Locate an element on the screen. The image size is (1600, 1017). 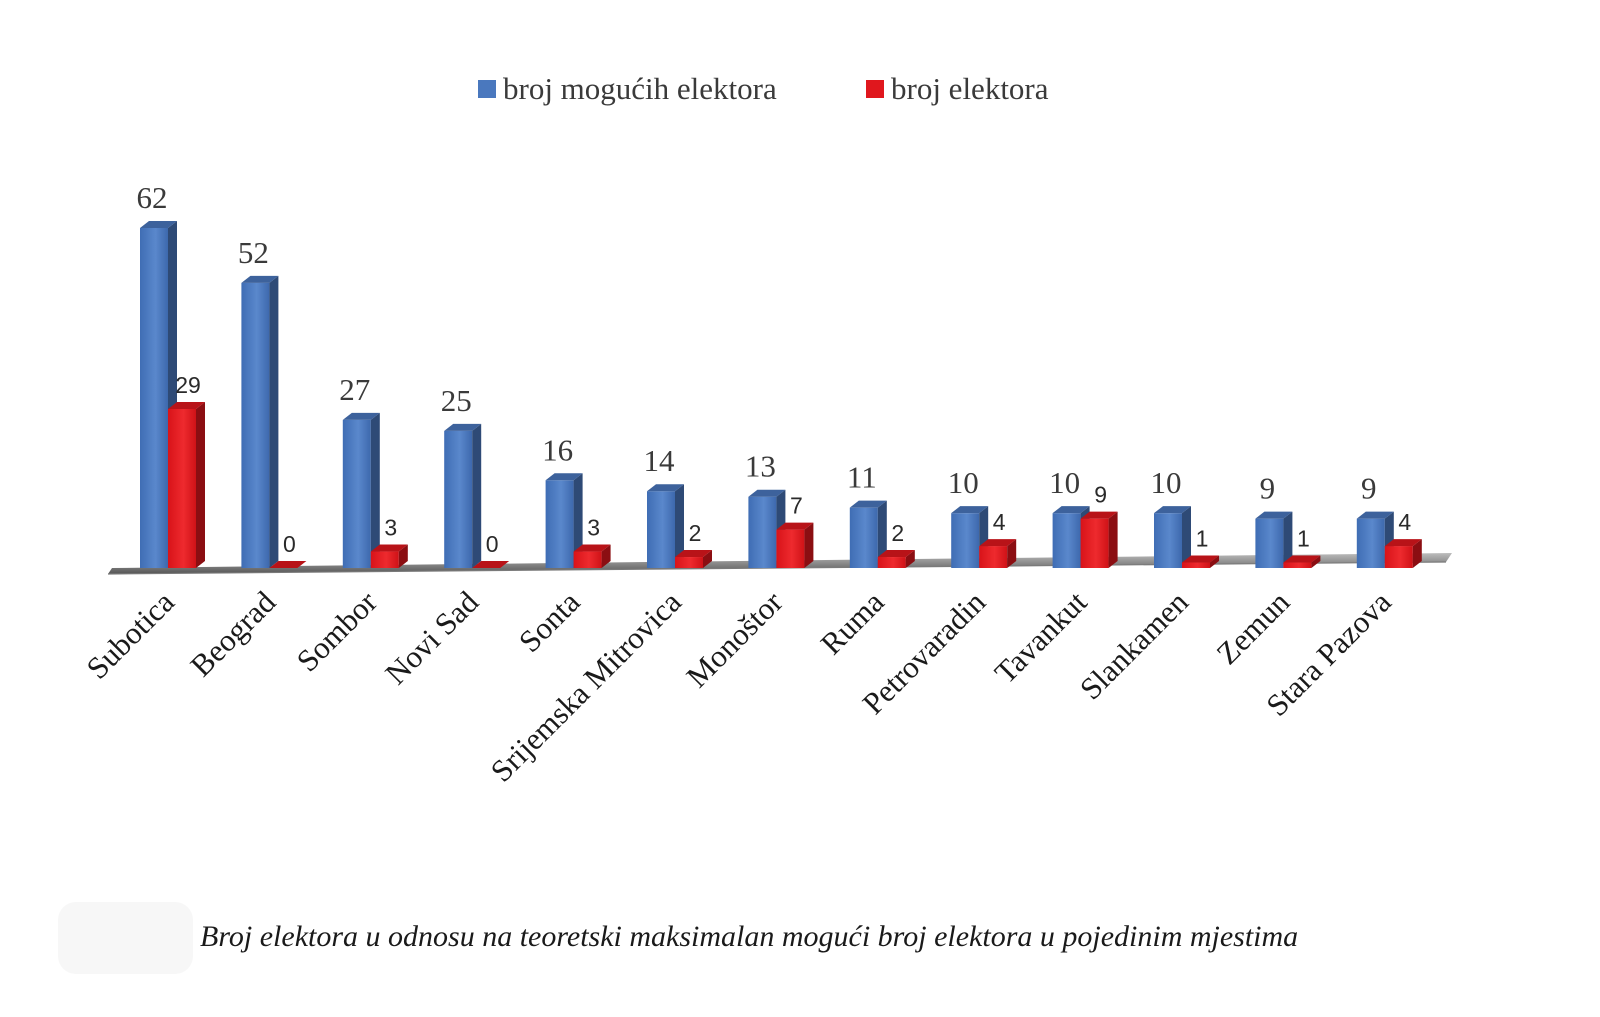
value-label-actual-10: 1 is located at coordinates (1202, 539).